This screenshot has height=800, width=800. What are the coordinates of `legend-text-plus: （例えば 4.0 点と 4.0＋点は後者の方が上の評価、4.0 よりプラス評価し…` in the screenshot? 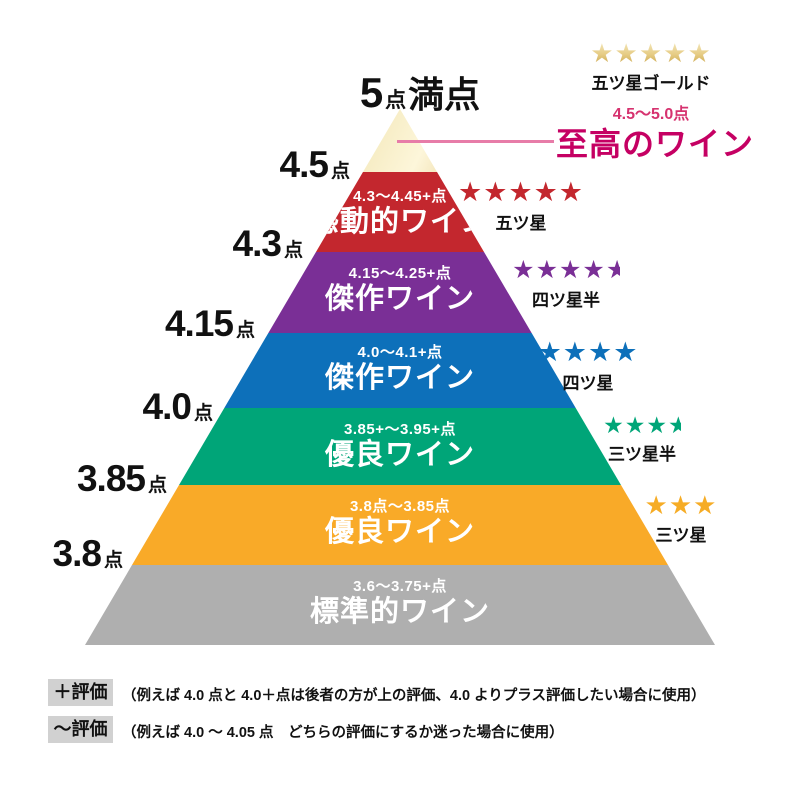 It's located at (414, 696).